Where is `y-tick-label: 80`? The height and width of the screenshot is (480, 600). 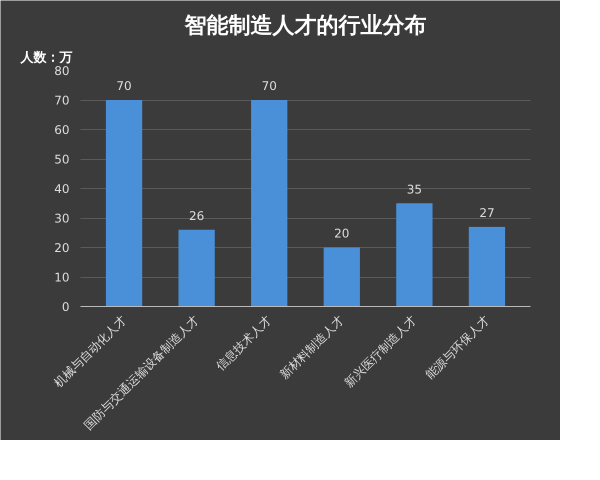
y-tick-label: 80 is located at coordinates (62, 71).